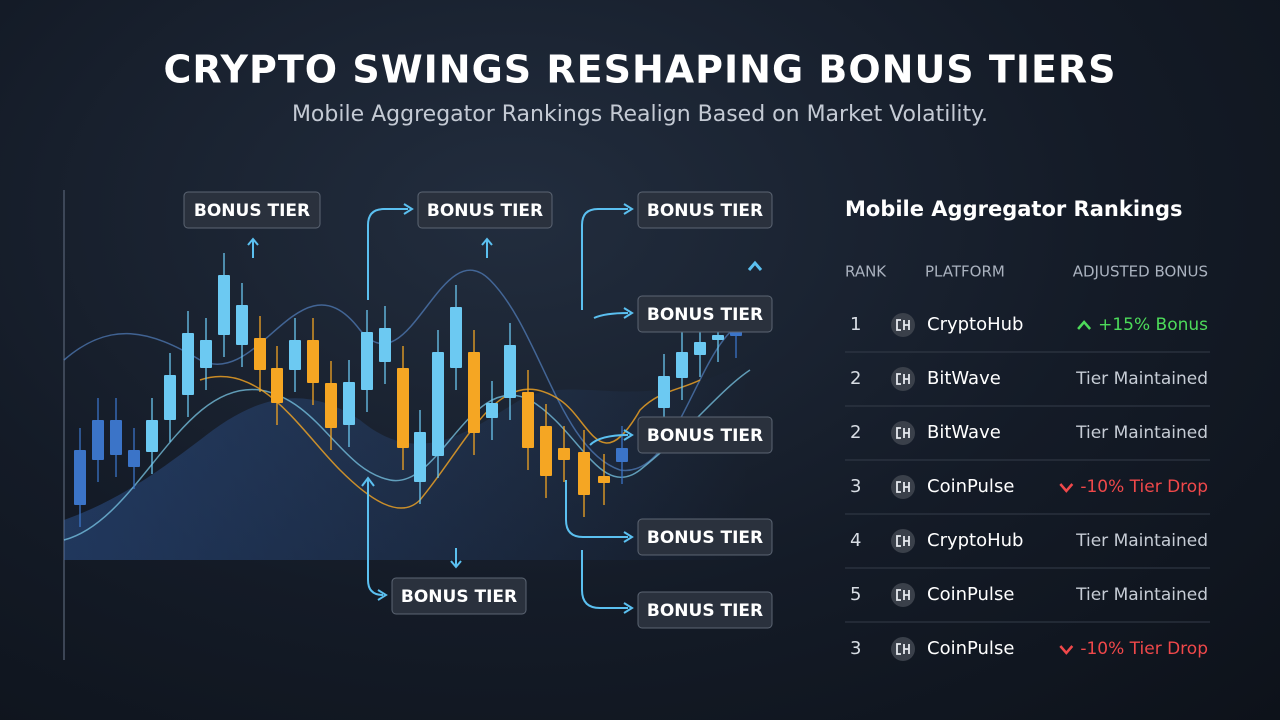  Describe the element at coordinates (855, 540) in the screenshot. I see `rank: 4` at that location.